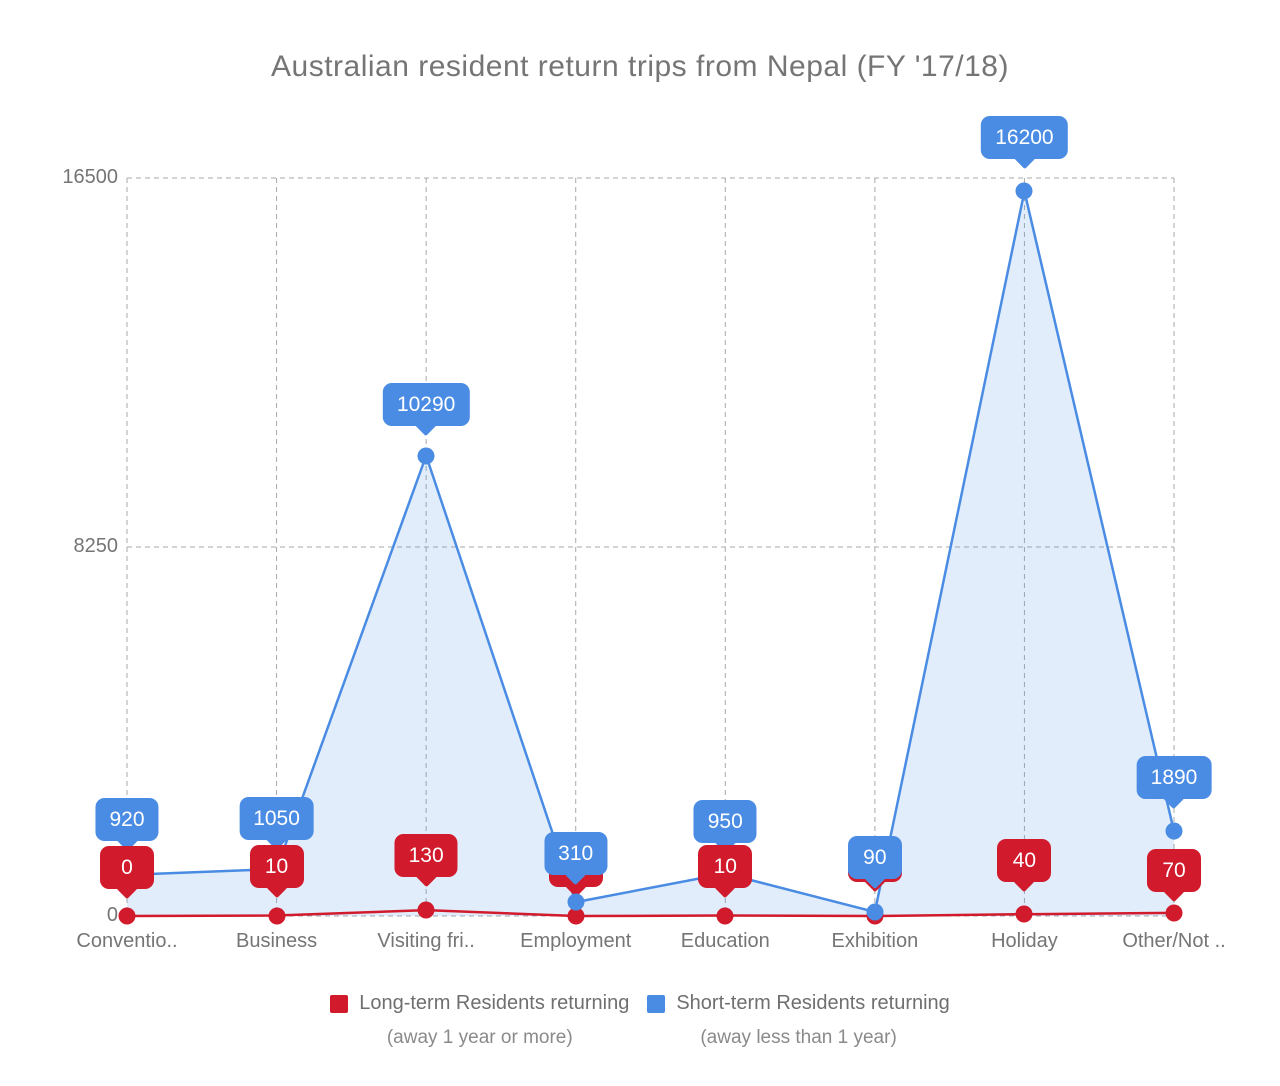 Image resolution: width=1280 pixels, height=1086 pixels. What do you see at coordinates (276, 818) in the screenshot?
I see `annotation-short-term-2: 1050` at bounding box center [276, 818].